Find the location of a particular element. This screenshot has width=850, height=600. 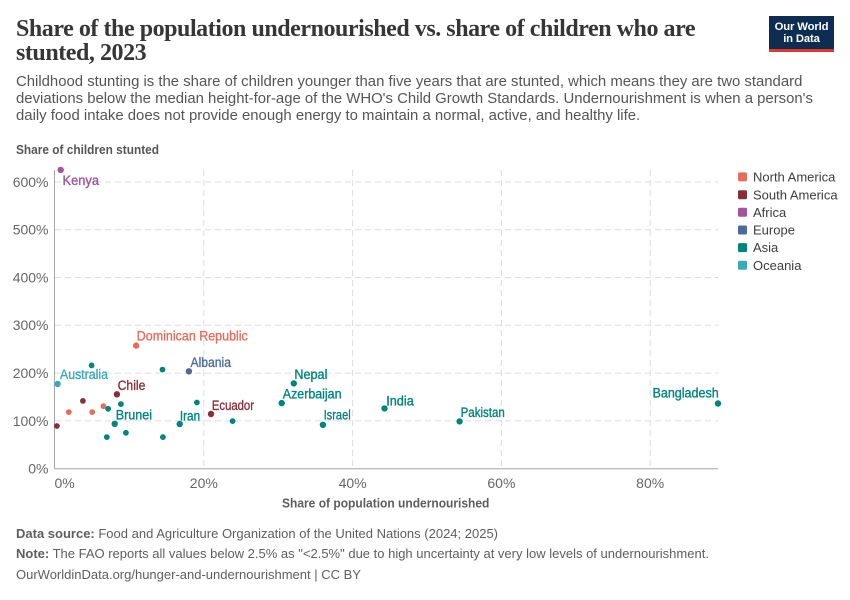

svg-text: 600% is located at coordinates (31, 182).